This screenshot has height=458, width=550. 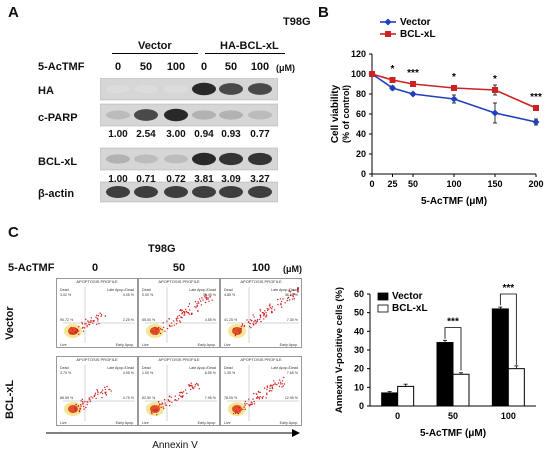 What do you see at coordinates (129, 295) in the screenshot?
I see `quadrant-label: 4.05 %` at bounding box center [129, 295].